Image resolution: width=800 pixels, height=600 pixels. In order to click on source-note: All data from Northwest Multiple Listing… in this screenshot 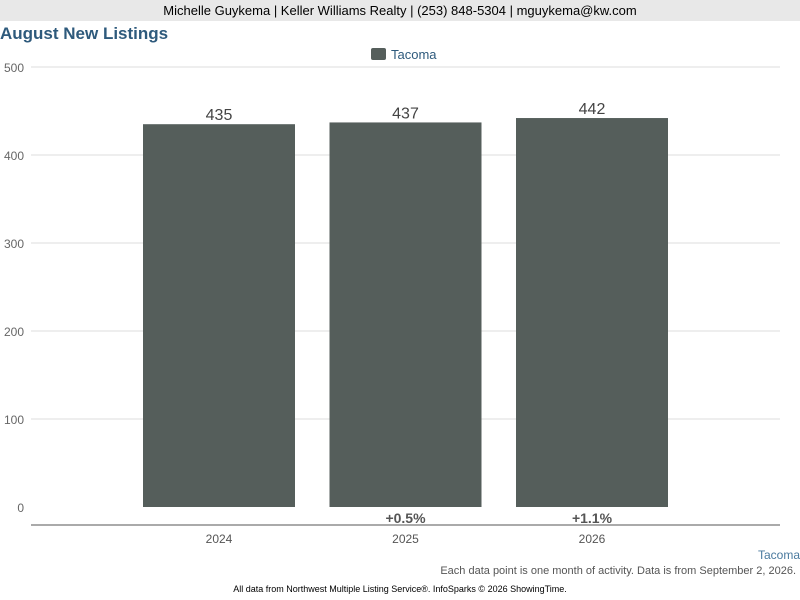, I will do `click(400, 589)`.